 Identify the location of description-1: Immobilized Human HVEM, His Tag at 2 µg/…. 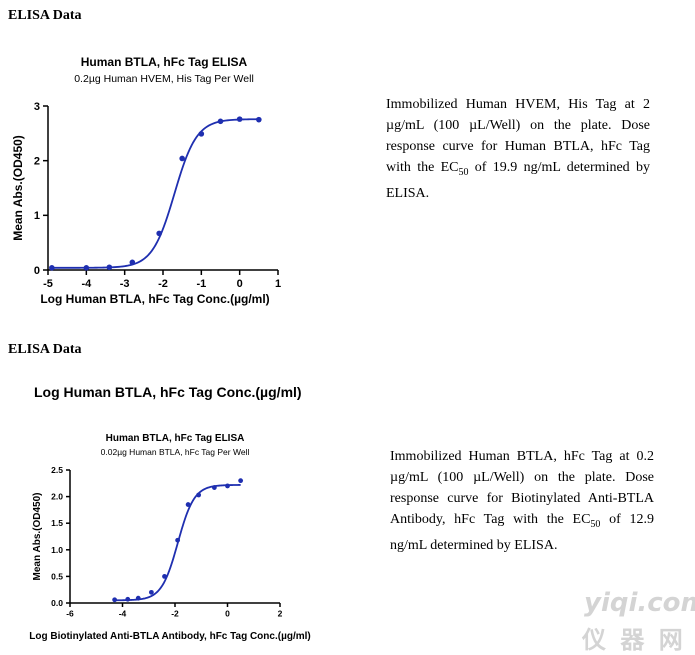
(518, 149).